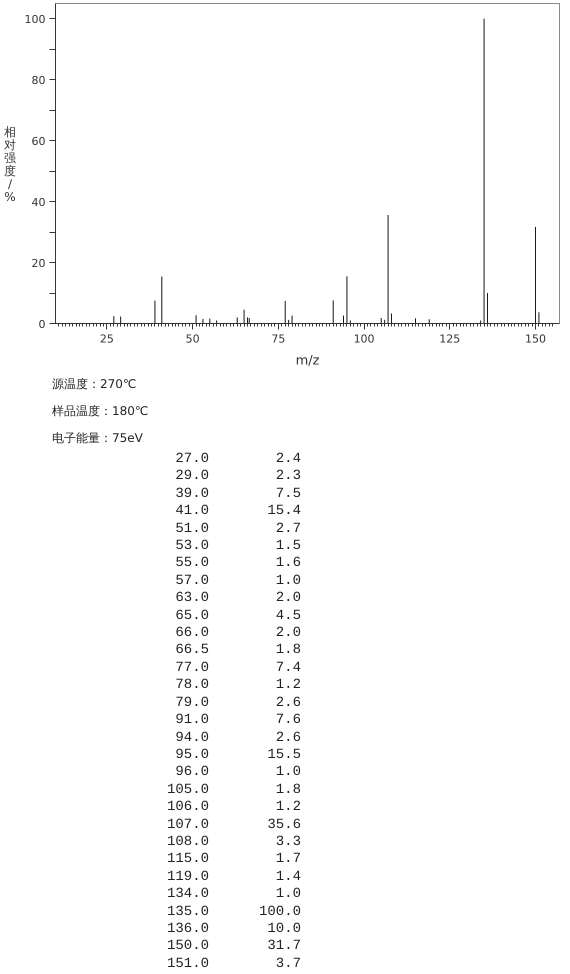 The height and width of the screenshot is (974, 570). Describe the element at coordinates (283, 929) in the screenshot. I see `text: 10.0` at that location.